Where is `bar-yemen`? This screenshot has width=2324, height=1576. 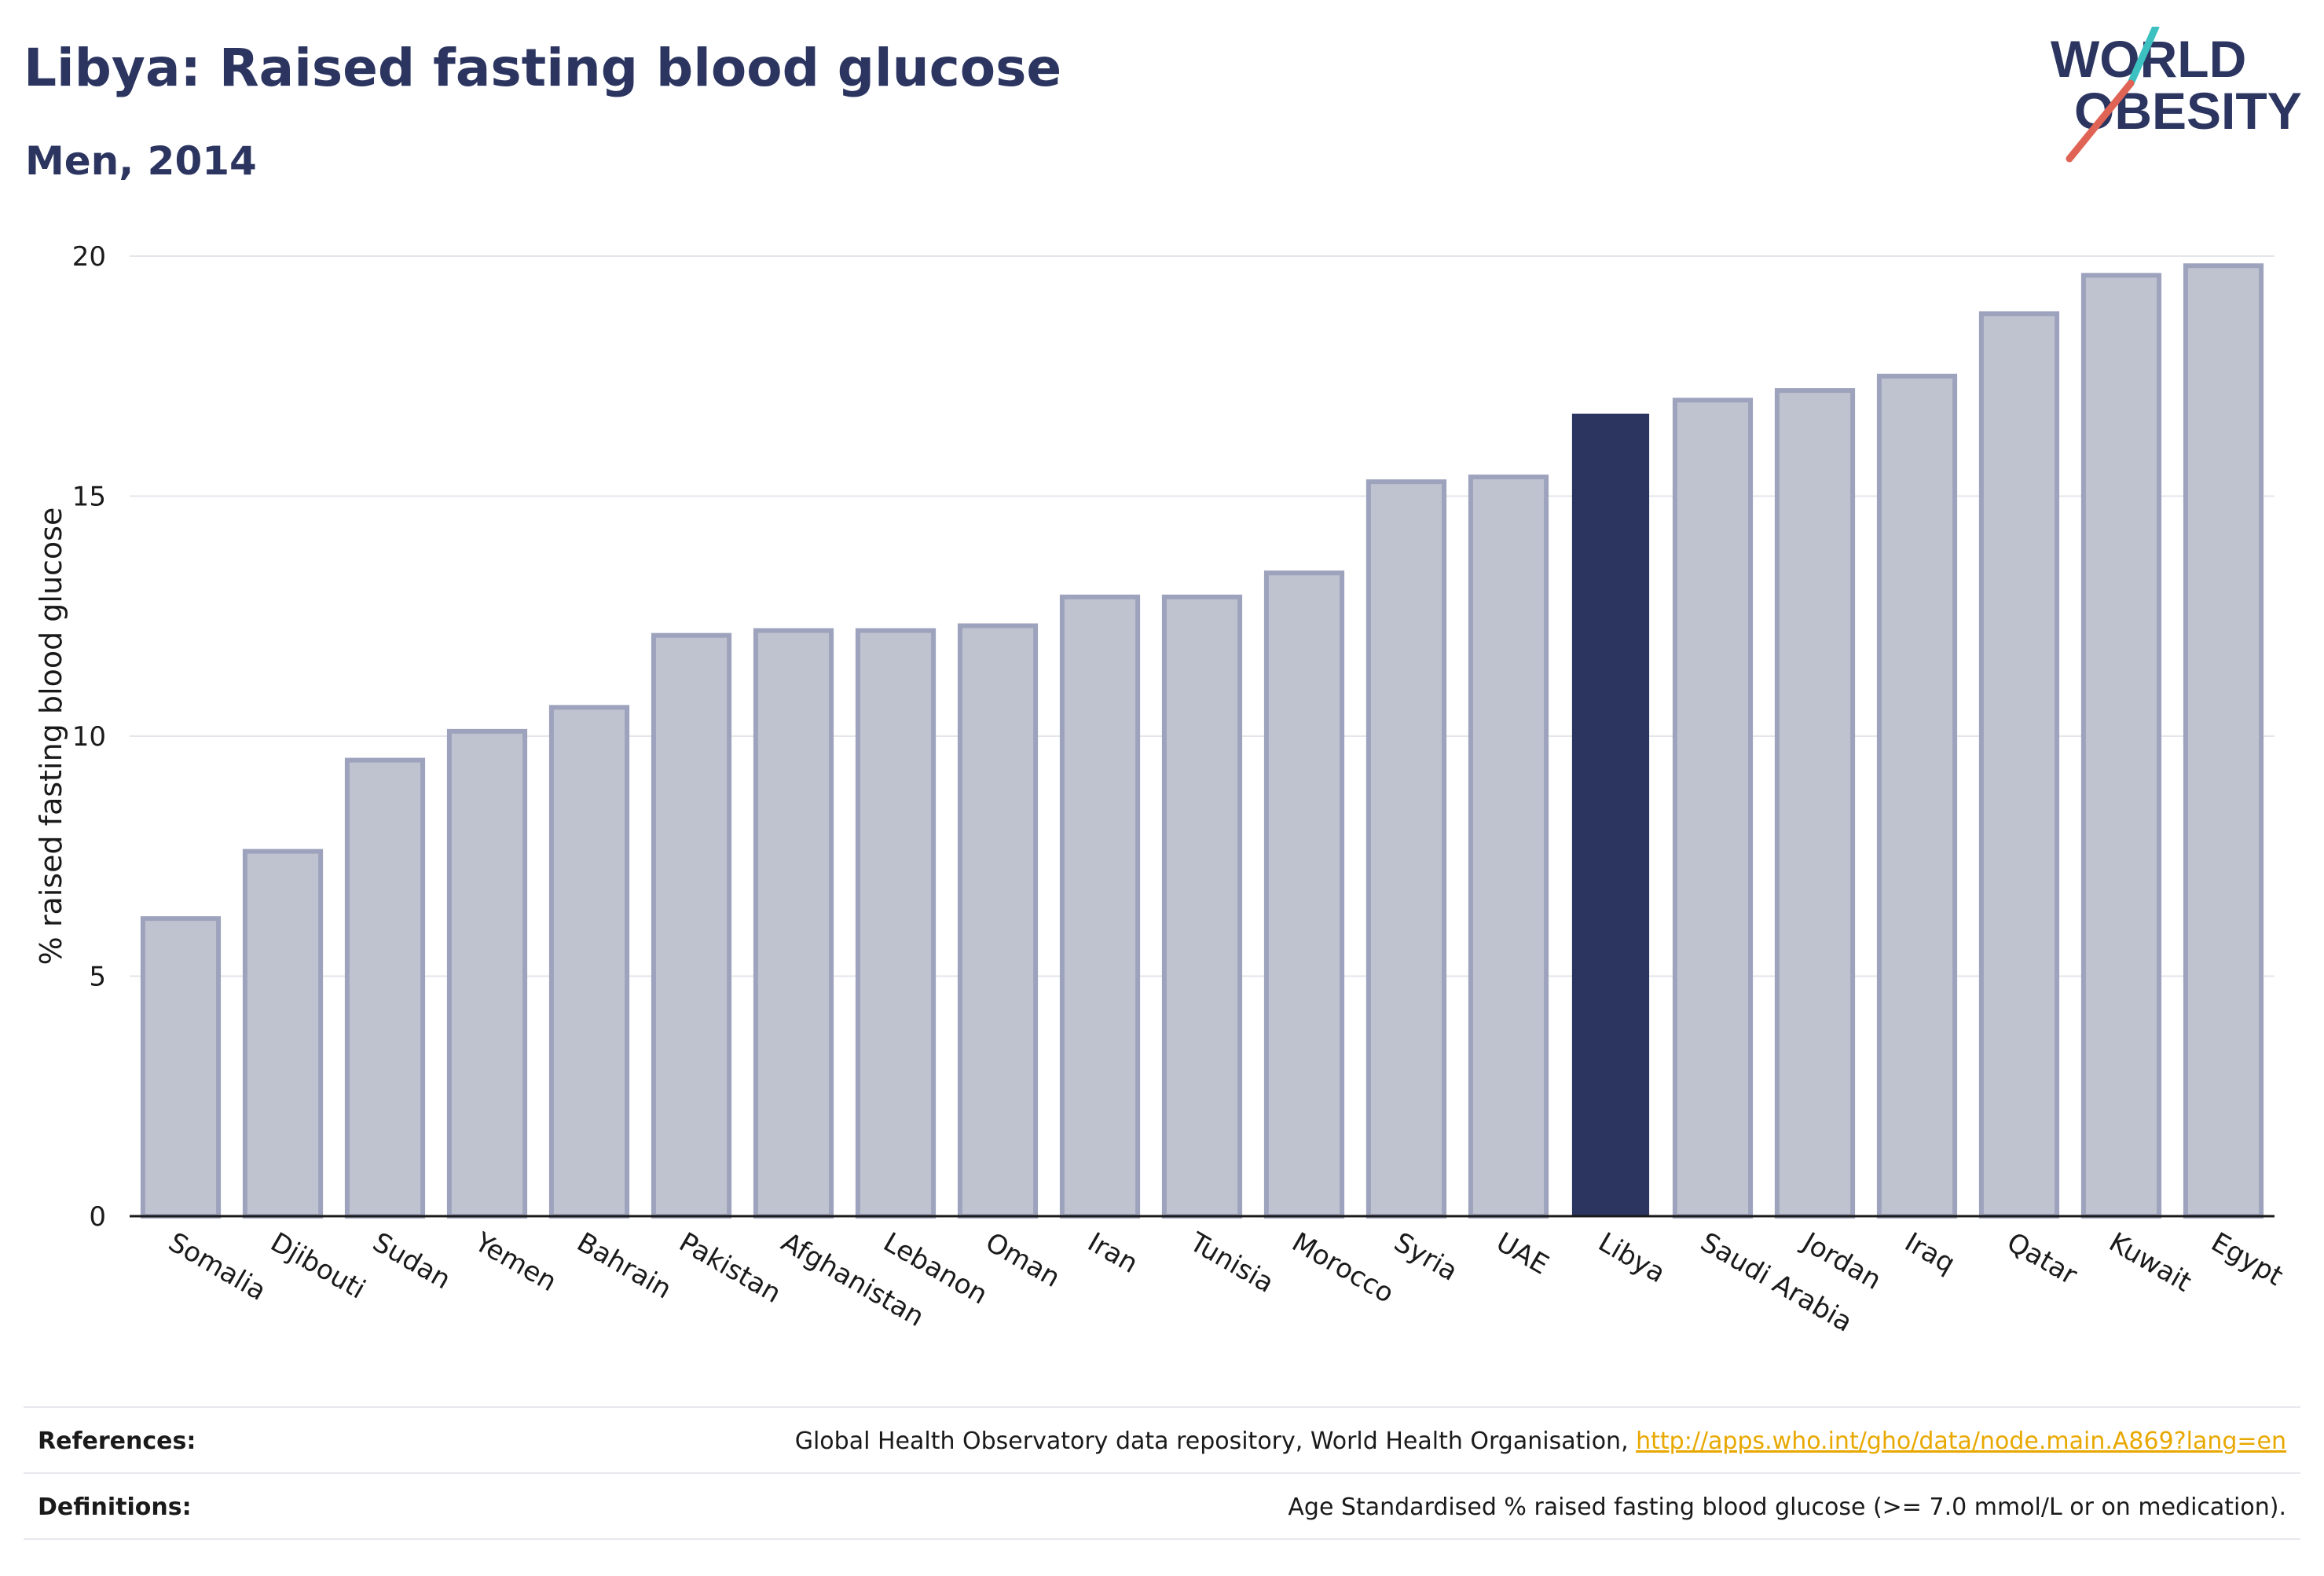 bar-yemen is located at coordinates (487, 973).